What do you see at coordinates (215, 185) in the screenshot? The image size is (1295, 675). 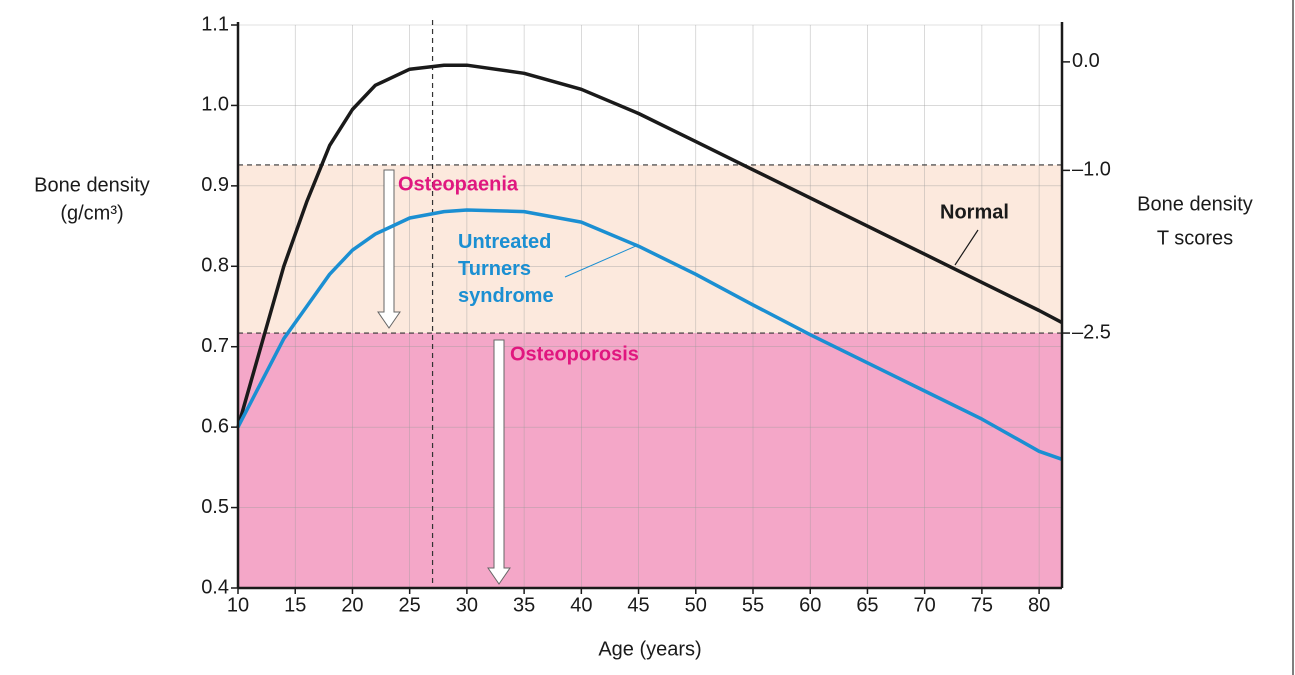 I see `y-tick-label: 0.9` at bounding box center [215, 185].